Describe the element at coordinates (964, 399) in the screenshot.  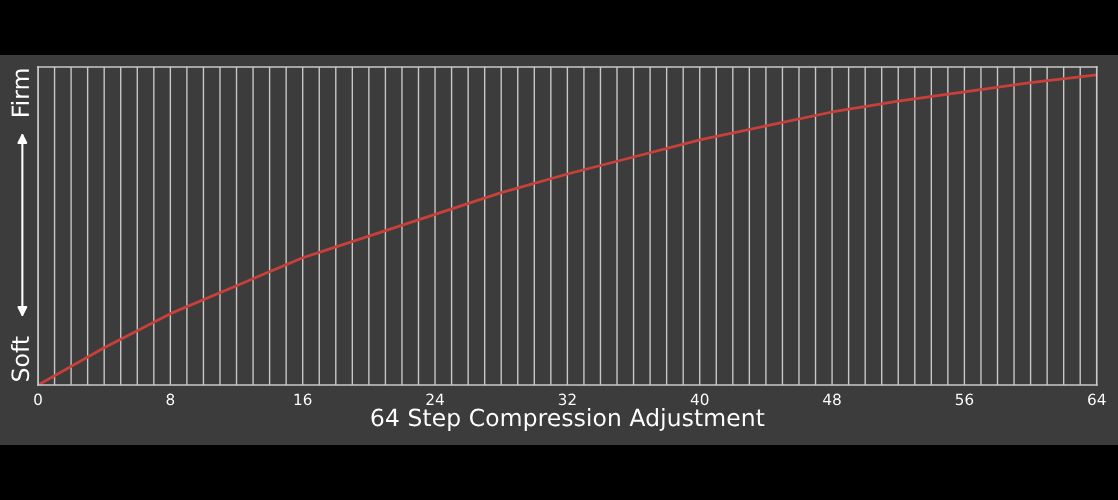
I see `x-tick-label: 56` at that location.